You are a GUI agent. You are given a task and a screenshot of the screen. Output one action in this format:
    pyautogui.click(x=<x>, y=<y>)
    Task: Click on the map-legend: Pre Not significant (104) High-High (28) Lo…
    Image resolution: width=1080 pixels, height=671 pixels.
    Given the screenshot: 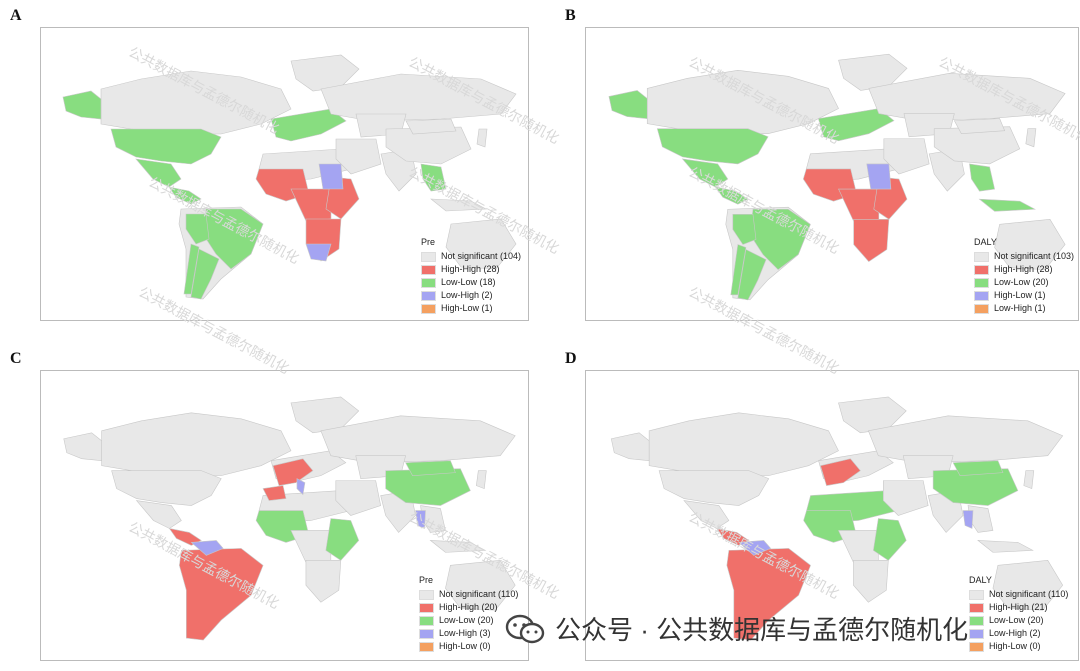 What is the action you would take?
    pyautogui.click(x=471, y=276)
    